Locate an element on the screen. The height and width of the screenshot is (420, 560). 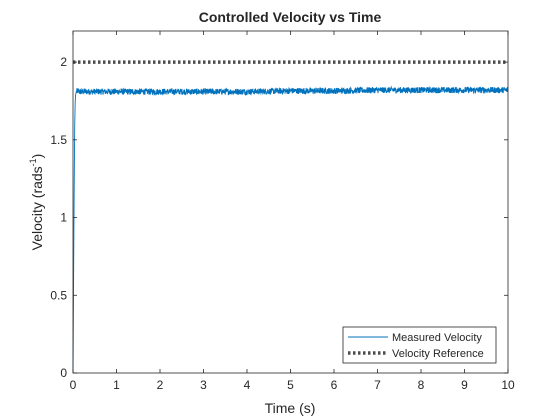
x-tick-label: 4 is located at coordinates (247, 385).